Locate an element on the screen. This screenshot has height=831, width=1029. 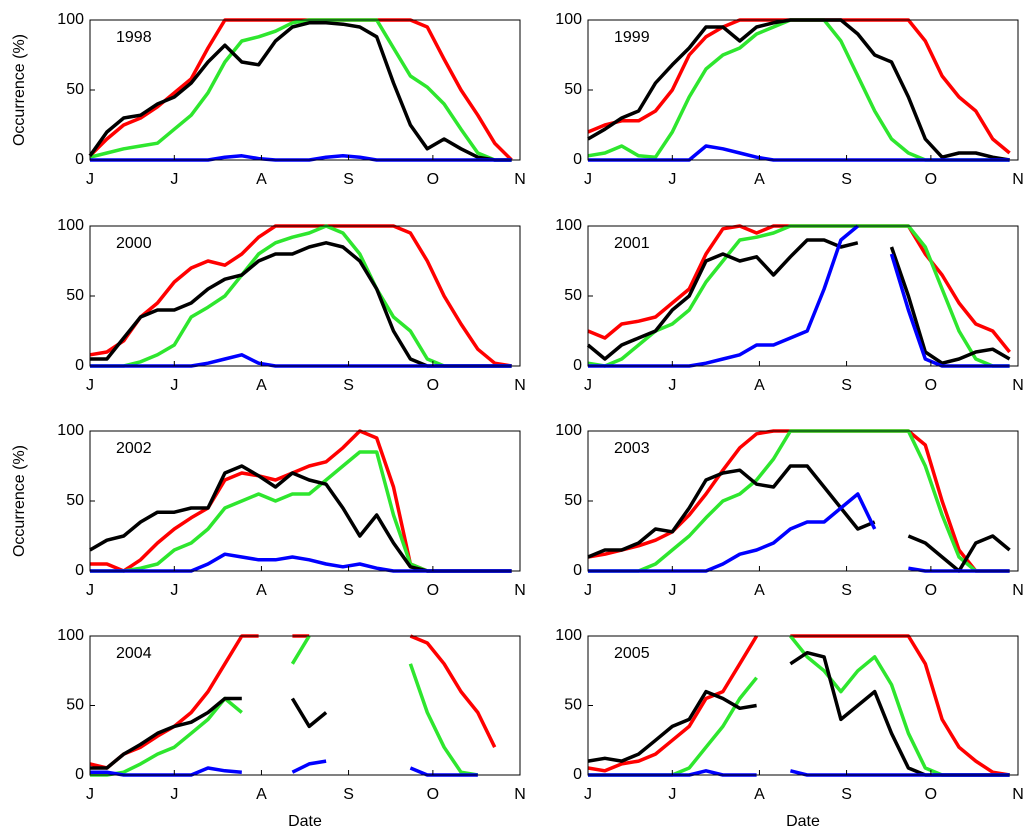
panel-year: 2003 is located at coordinates (632, 448).